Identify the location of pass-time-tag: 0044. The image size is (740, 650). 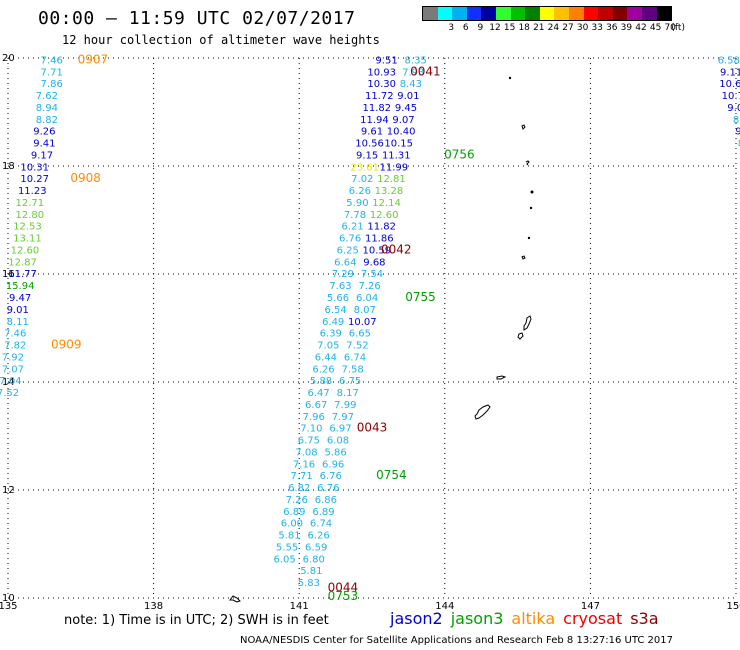
(343, 588).